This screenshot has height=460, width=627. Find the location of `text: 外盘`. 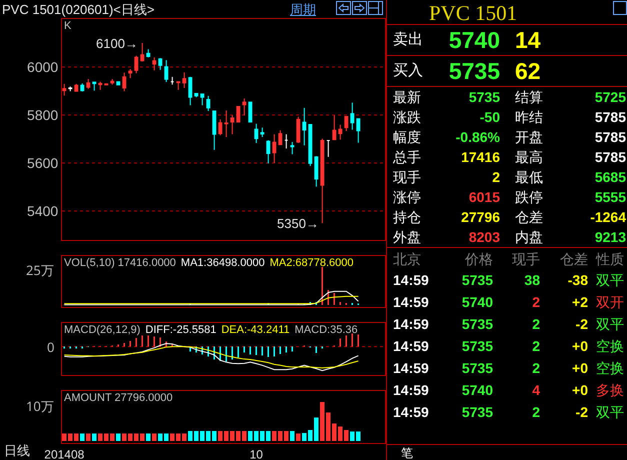

text: 外盘 is located at coordinates (407, 238).